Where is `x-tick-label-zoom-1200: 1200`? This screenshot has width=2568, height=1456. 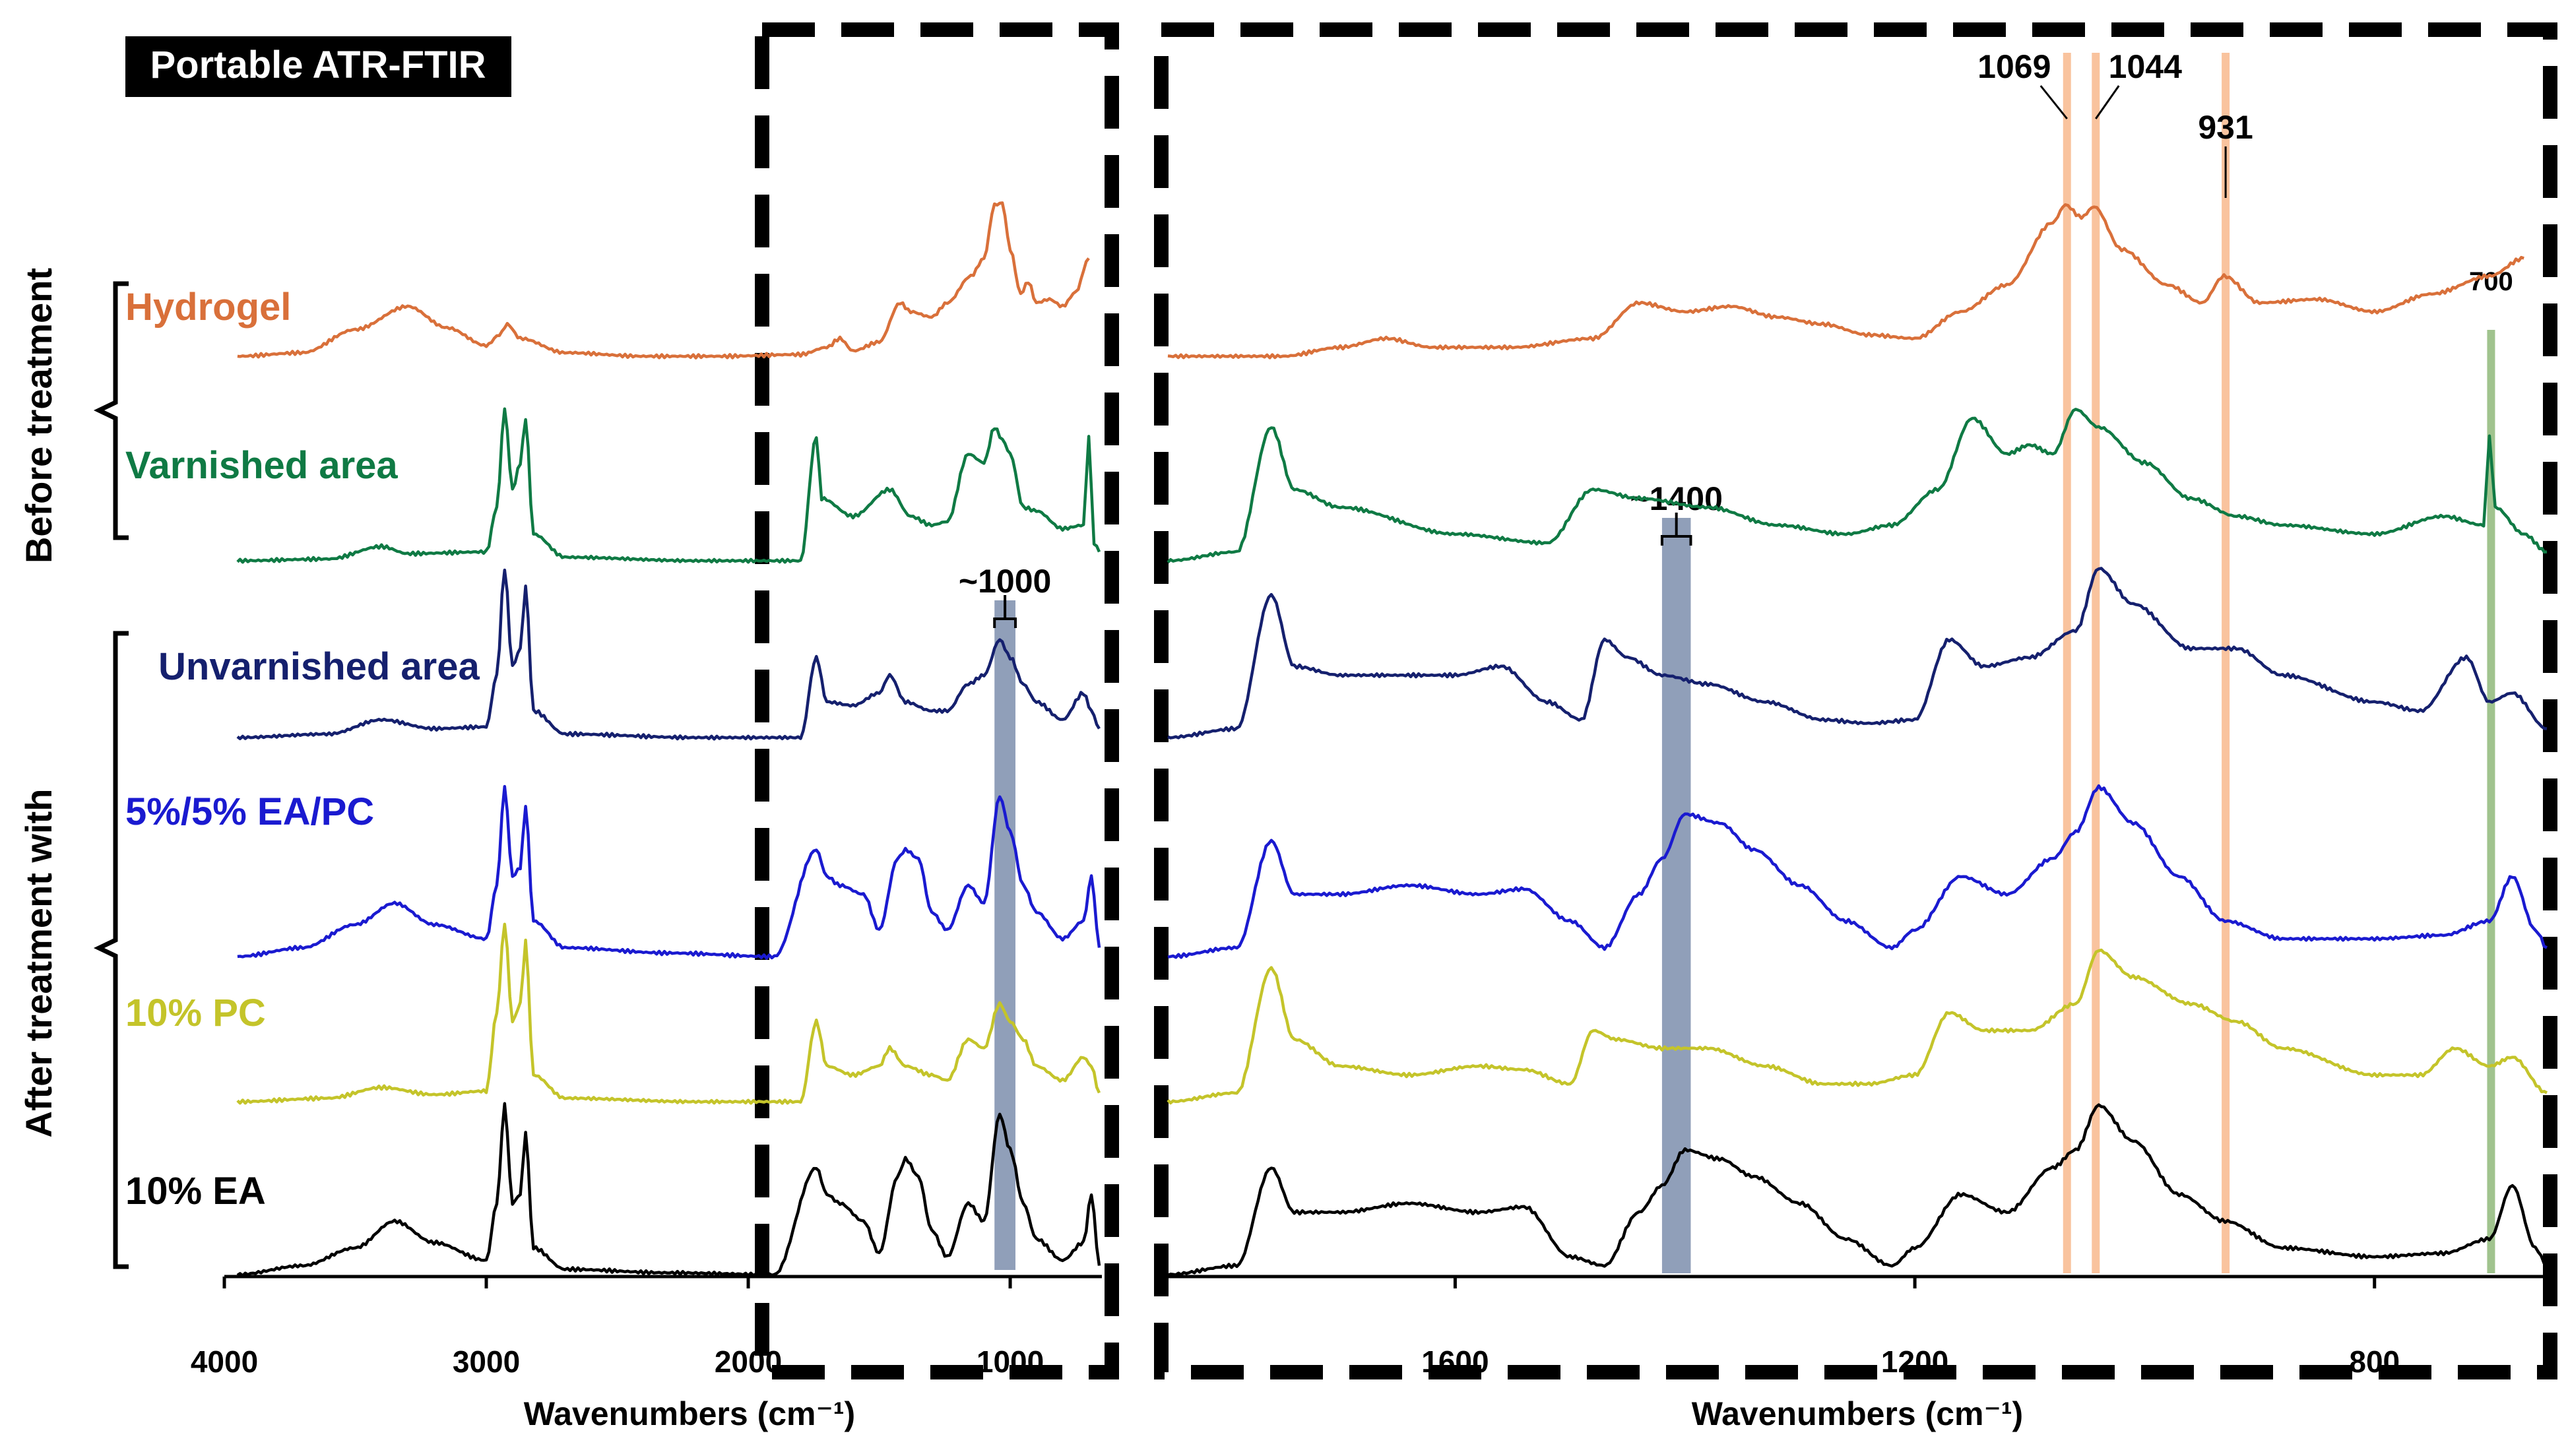 x-tick-label-zoom-1200: 1200 is located at coordinates (1914, 1362).